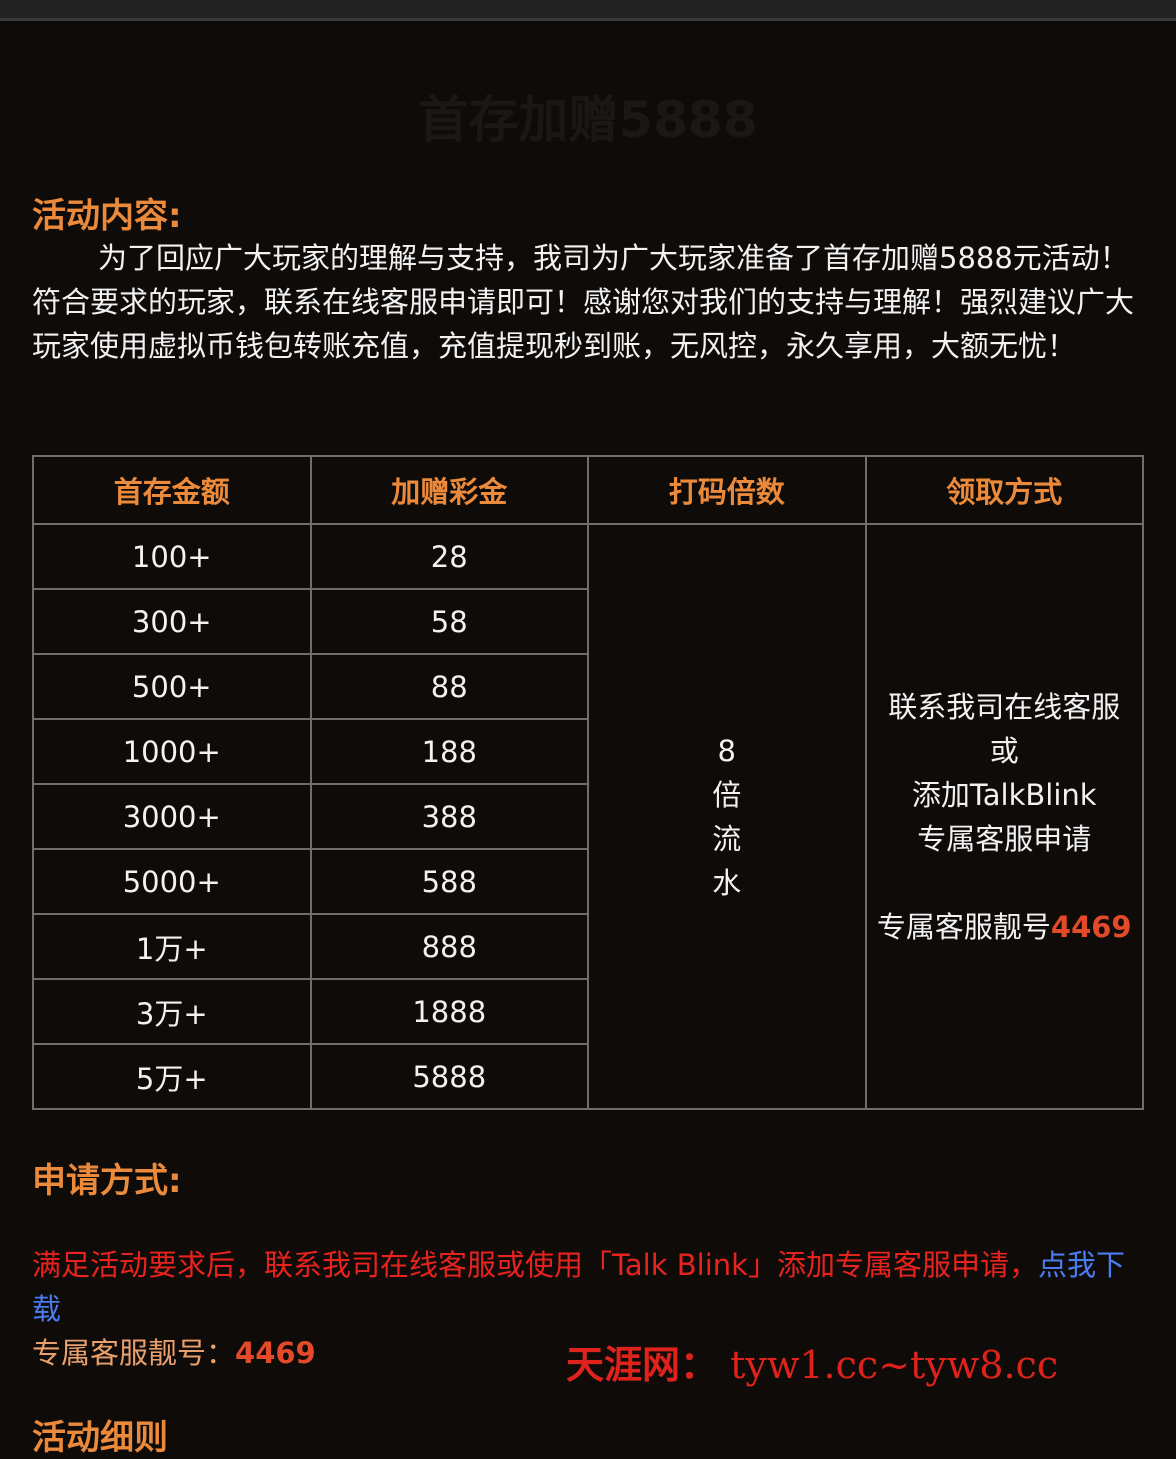 The width and height of the screenshot is (1176, 1459). What do you see at coordinates (1004, 490) in the screenshot?
I see `column-header: 领取方式` at bounding box center [1004, 490].